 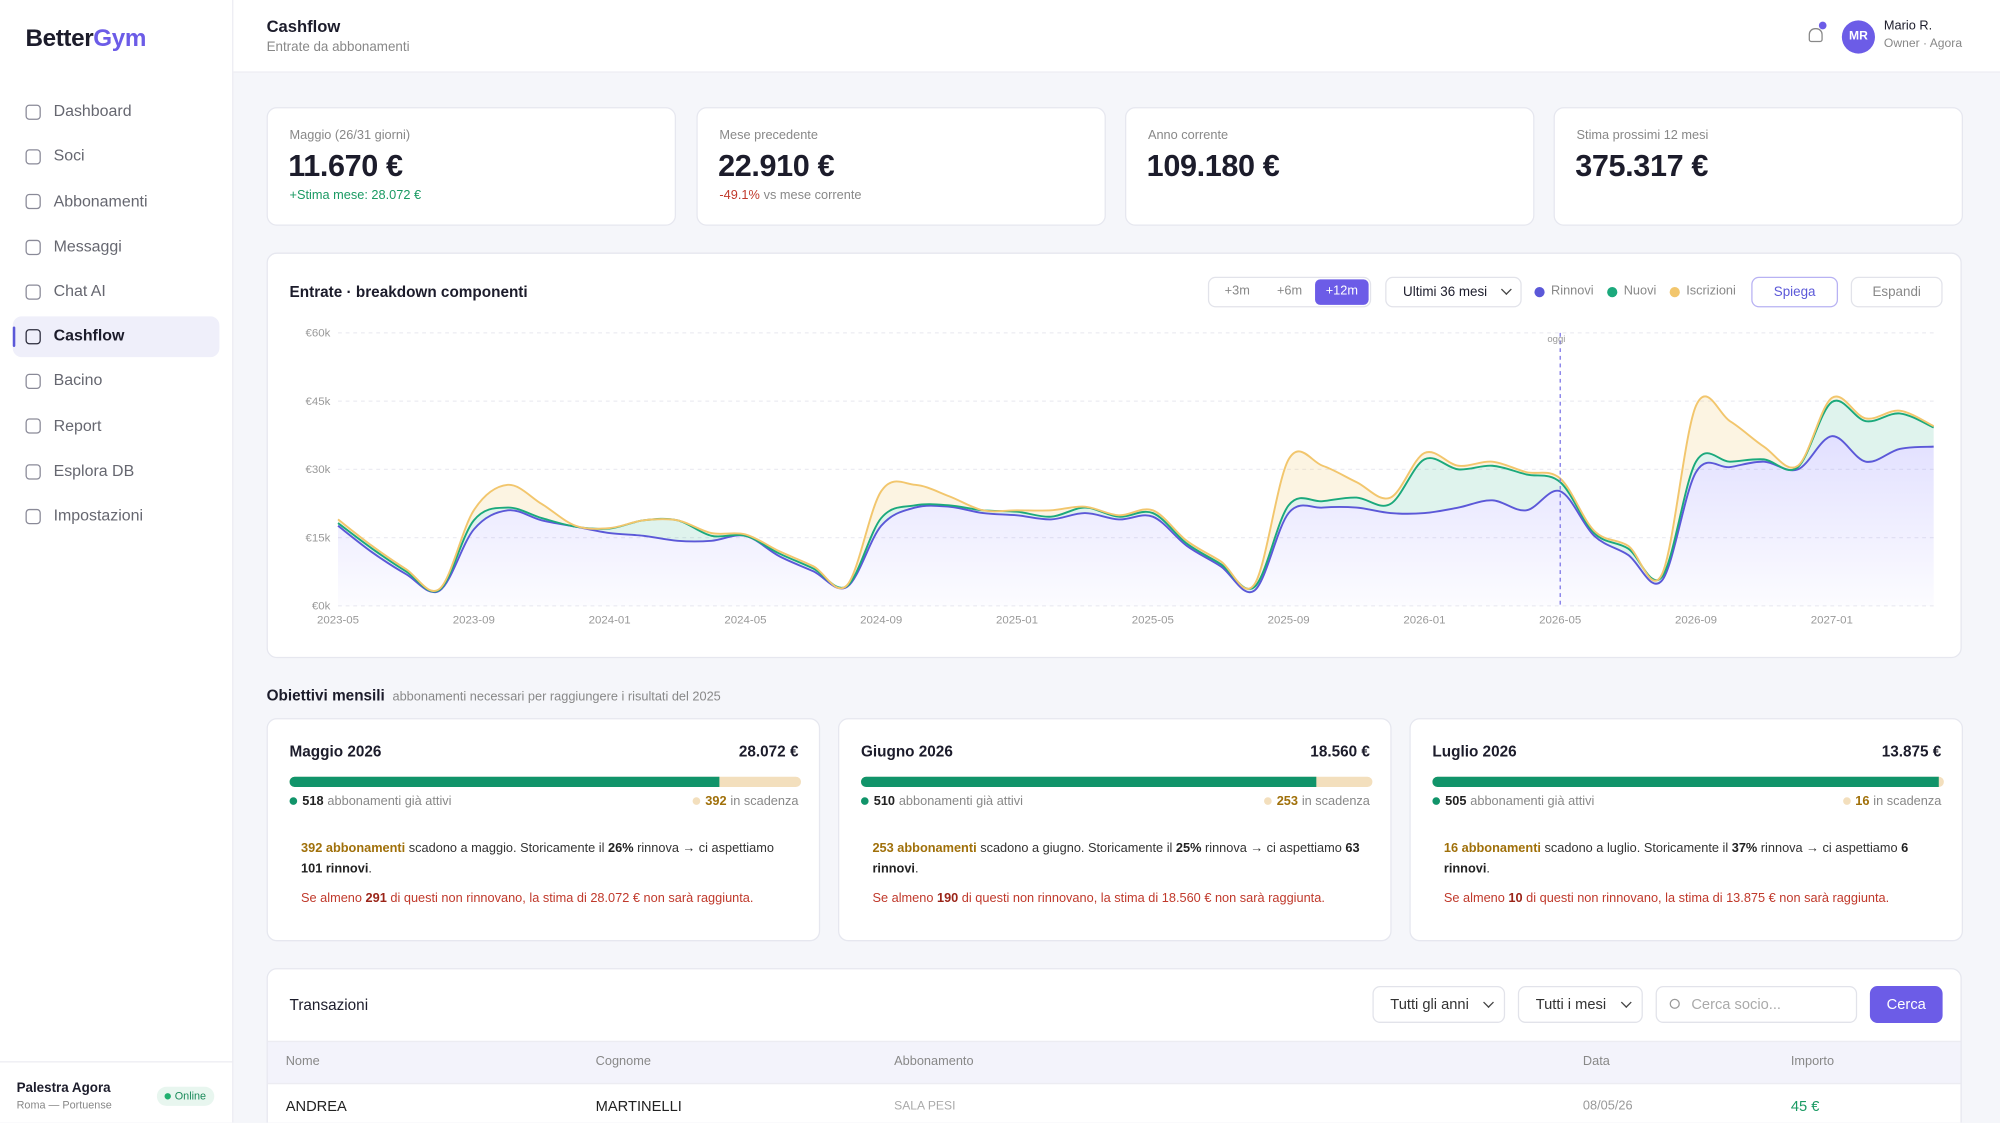 I want to click on table-cell: MARTINELLI, so click(x=638, y=1107).